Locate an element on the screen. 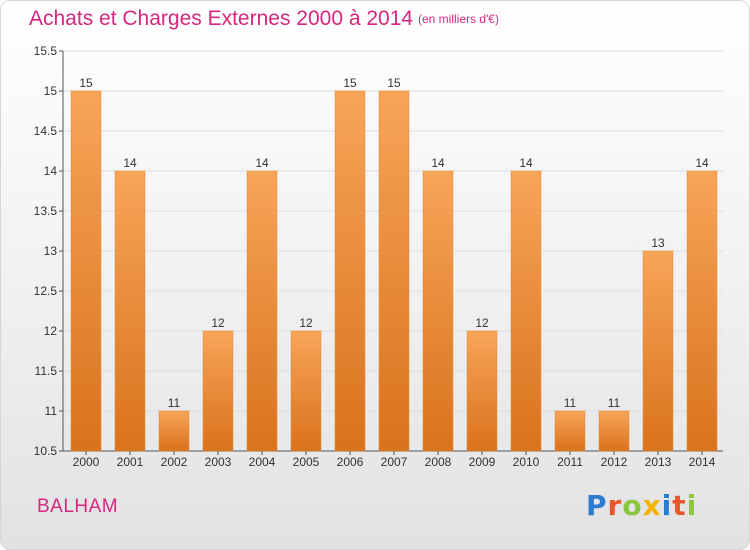 The height and width of the screenshot is (550, 750). bar-2003 is located at coordinates (218, 391).